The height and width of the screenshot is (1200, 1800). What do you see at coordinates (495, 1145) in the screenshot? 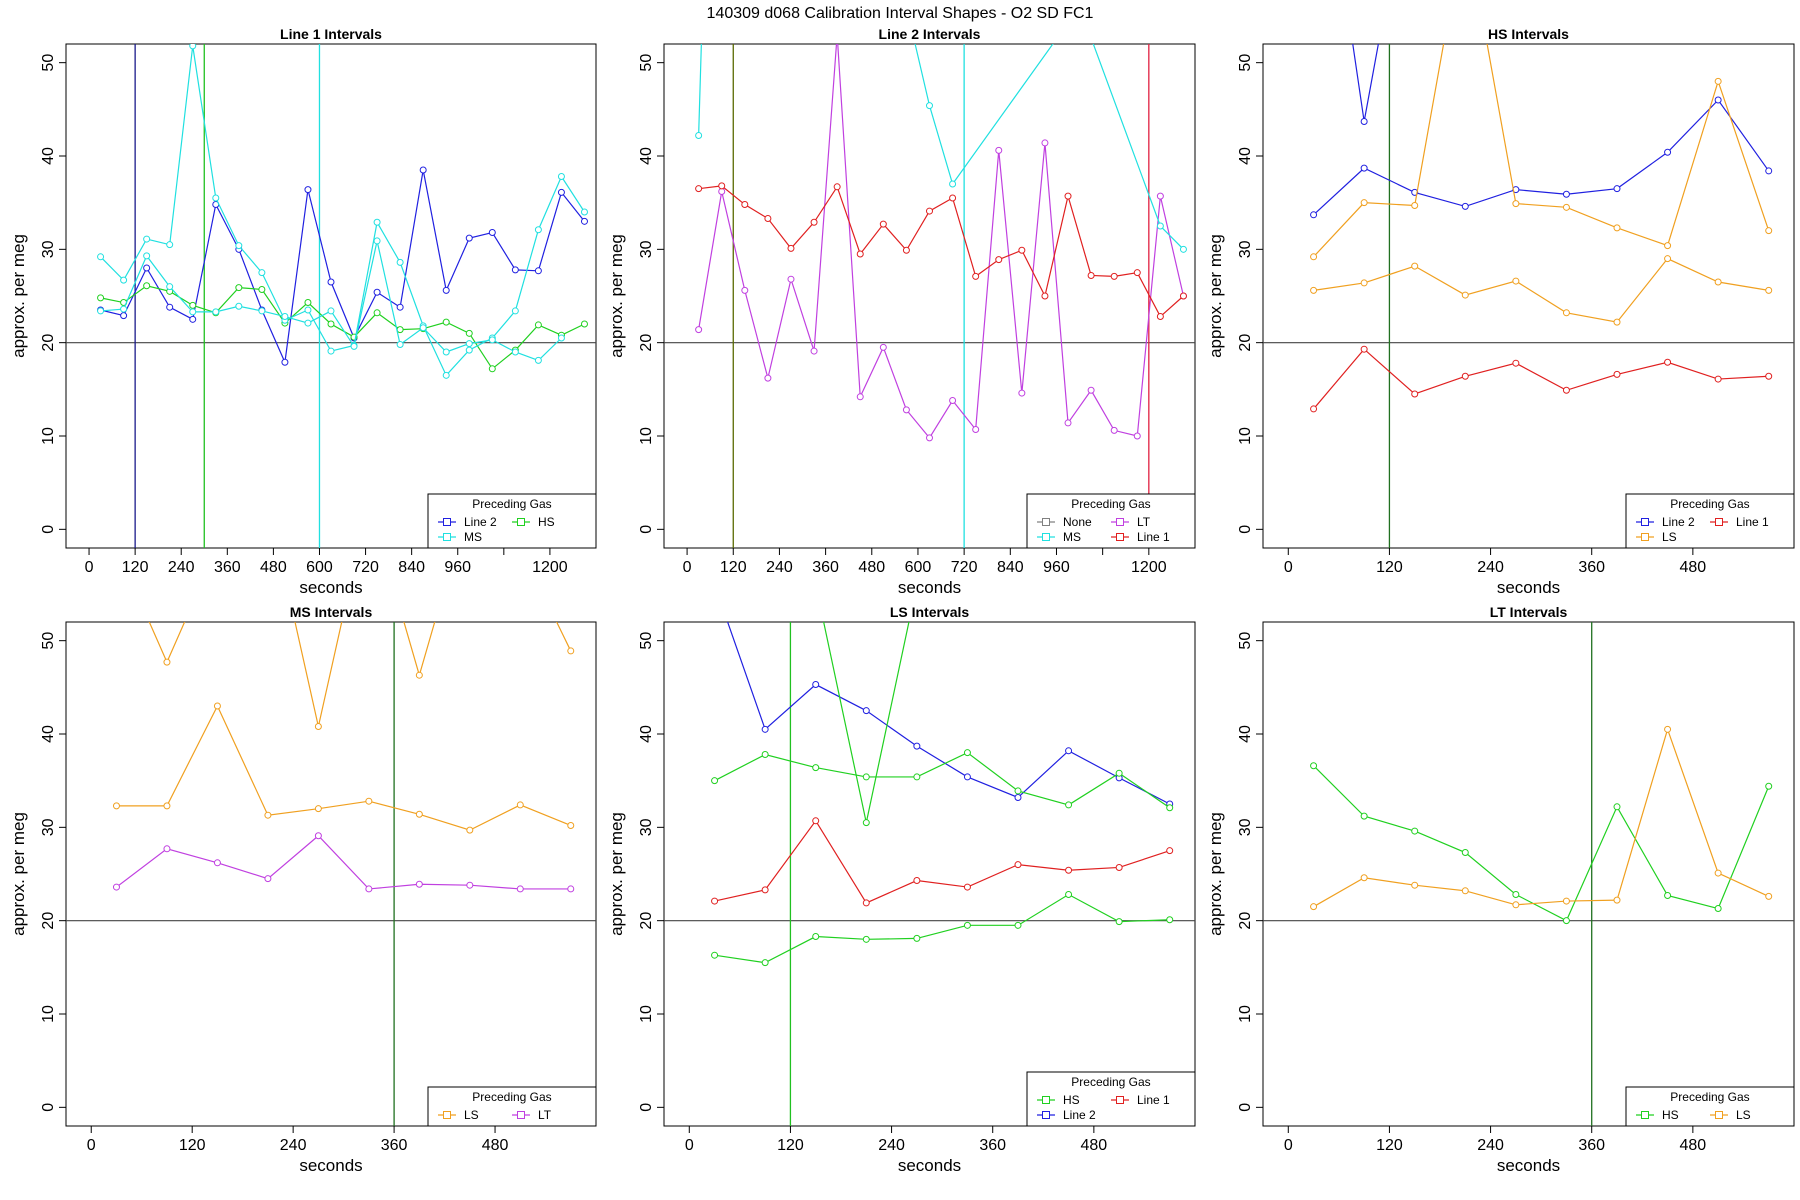
I see `x-tick-label: 480` at bounding box center [495, 1145].